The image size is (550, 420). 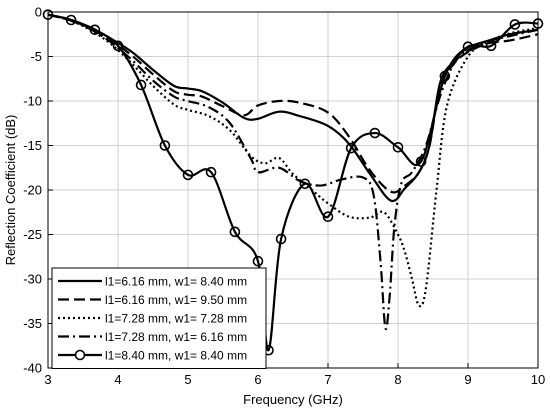 I want to click on y-tick-label: -5, so click(x=36, y=56).